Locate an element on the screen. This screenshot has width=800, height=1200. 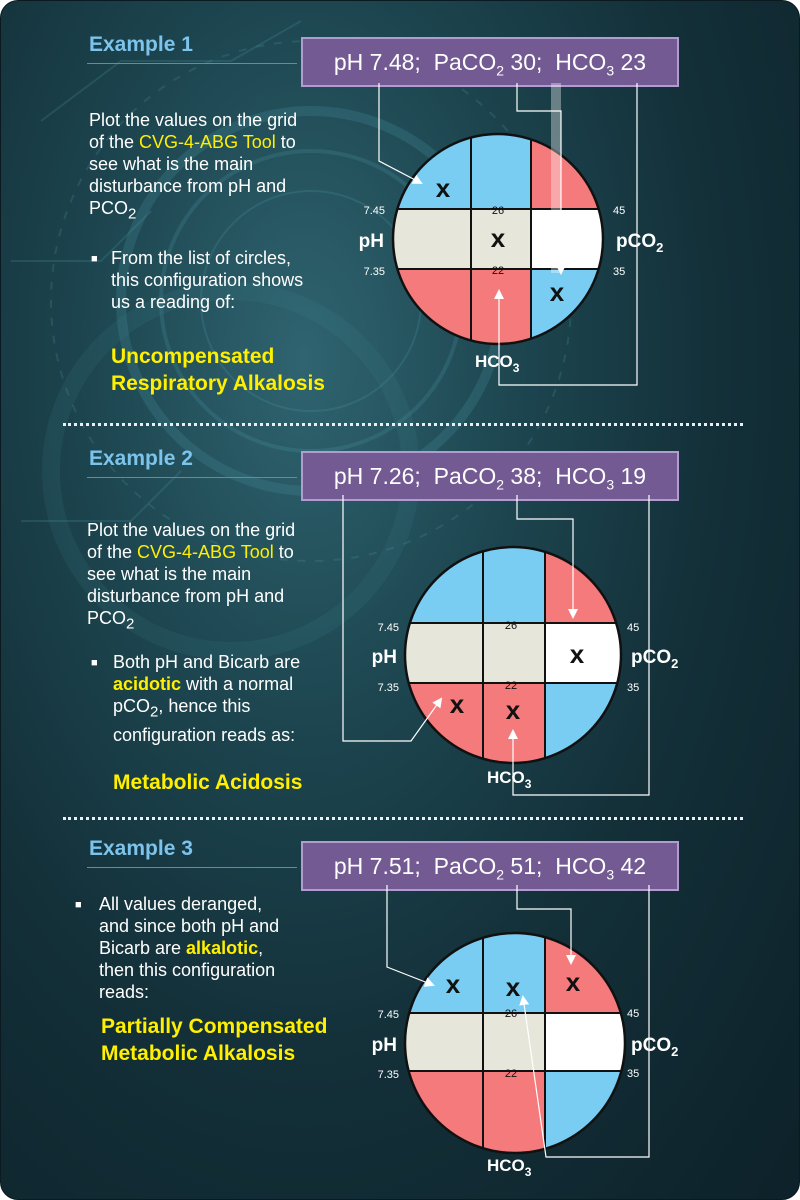
abg-grid-3: 7.45 7.35 26 22 45 35 pH pCO2 HCO3 x x x is located at coordinates (525, 1032).